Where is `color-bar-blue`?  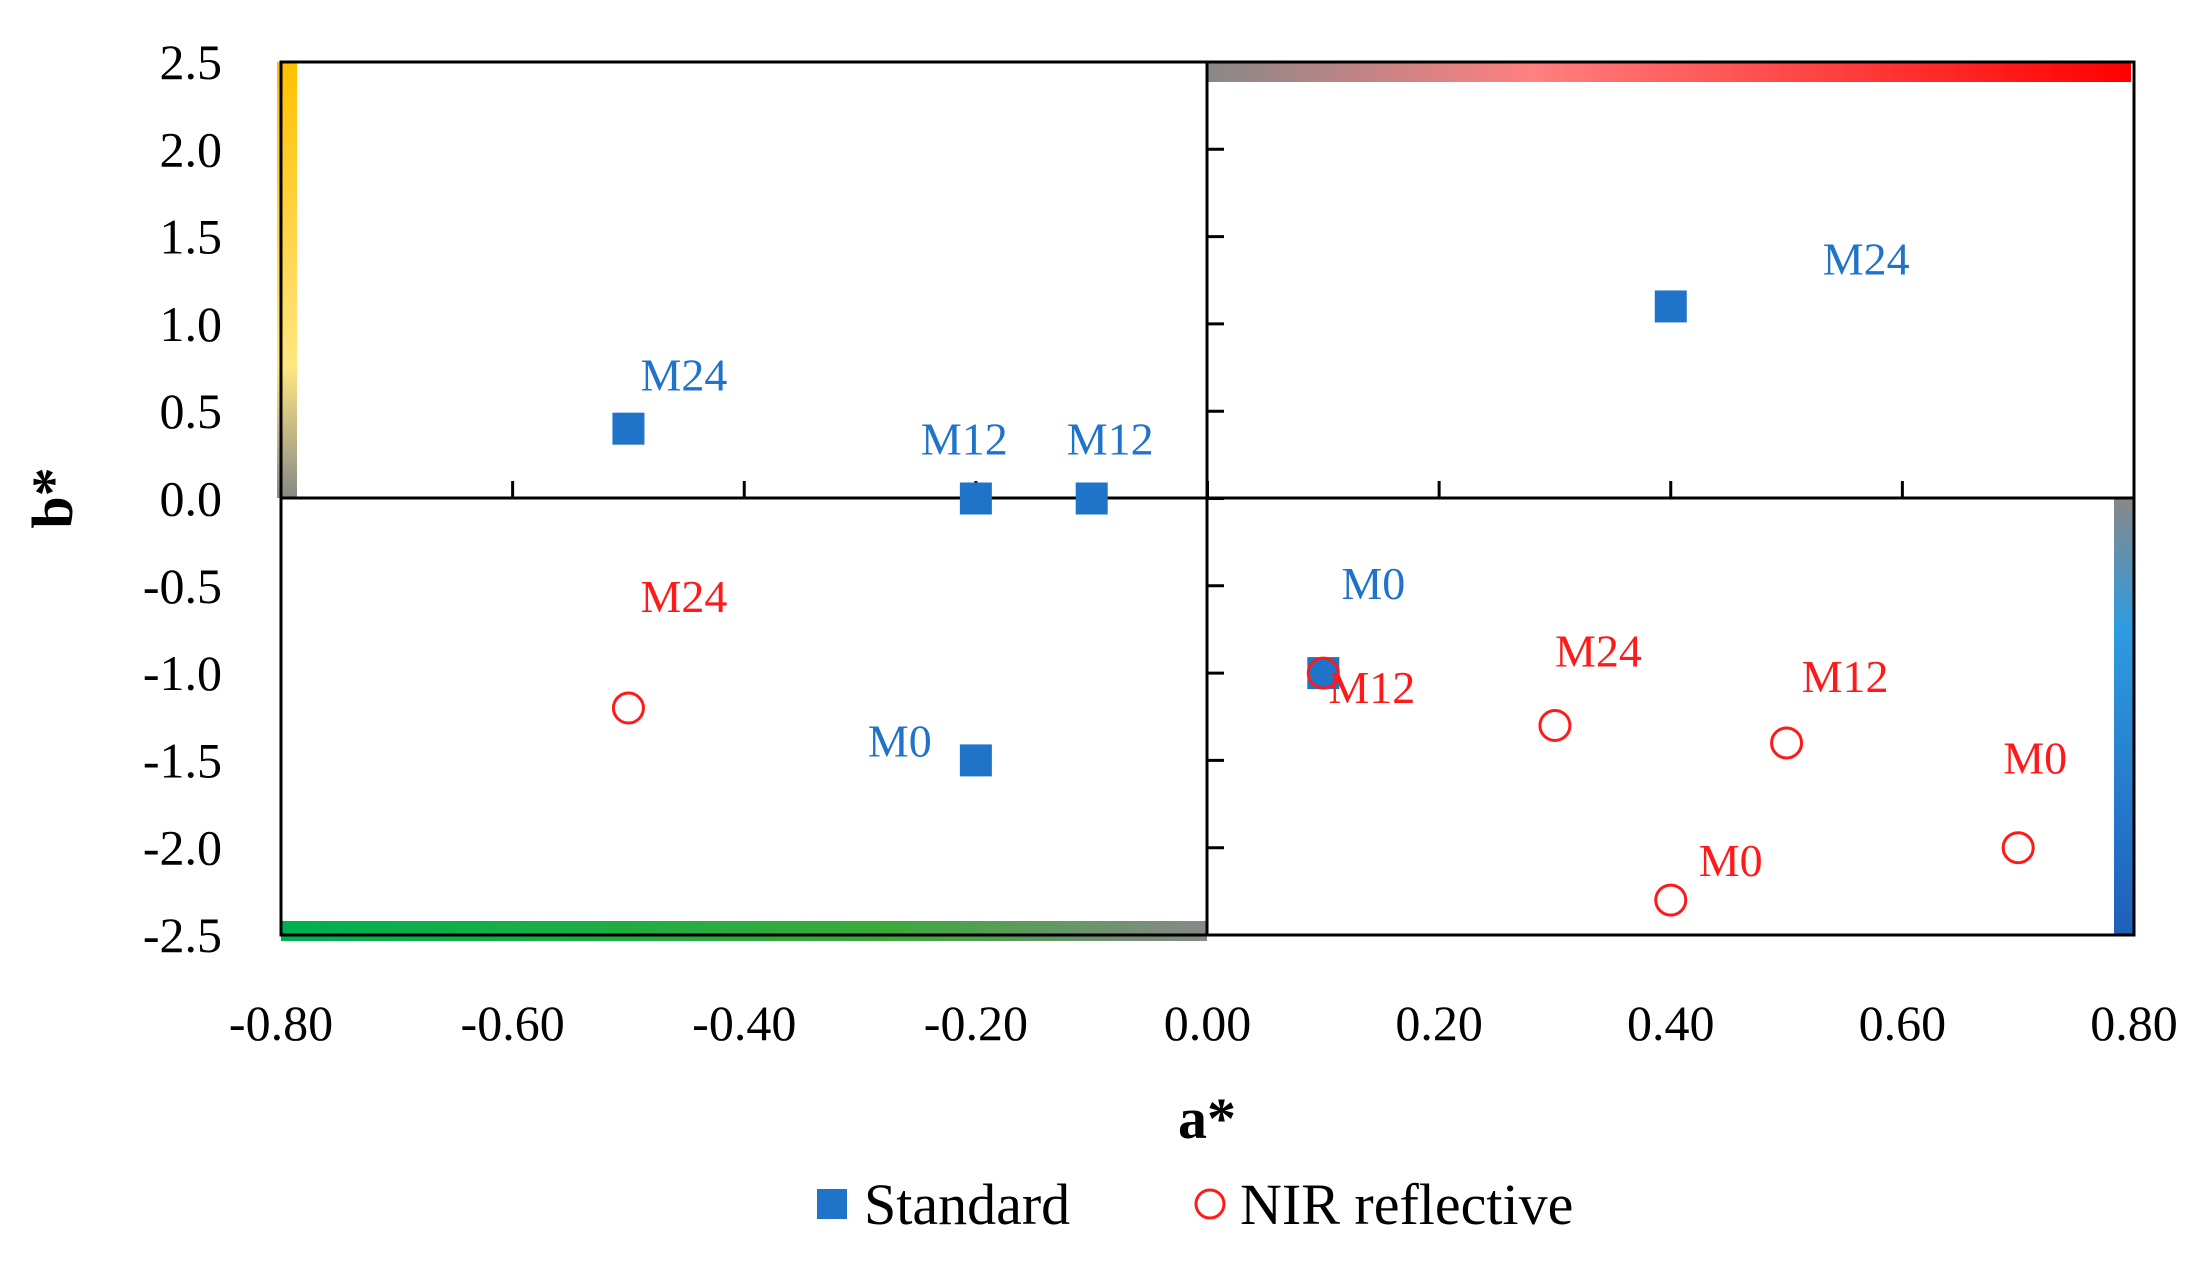 color-bar-blue is located at coordinates (2124, 716).